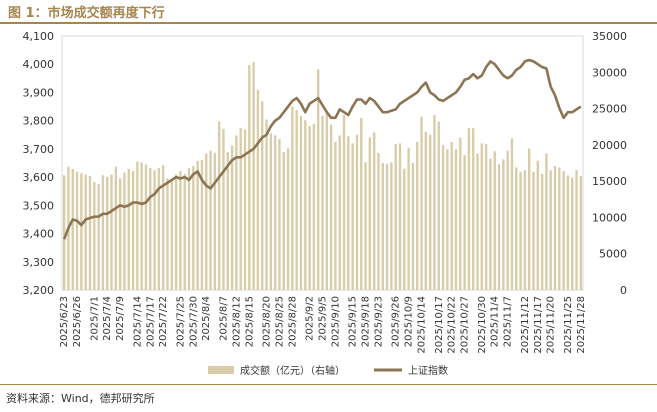 The width and height of the screenshot is (657, 412). I want to click on x-tick-label: 2025/8/4, so click(206, 318).